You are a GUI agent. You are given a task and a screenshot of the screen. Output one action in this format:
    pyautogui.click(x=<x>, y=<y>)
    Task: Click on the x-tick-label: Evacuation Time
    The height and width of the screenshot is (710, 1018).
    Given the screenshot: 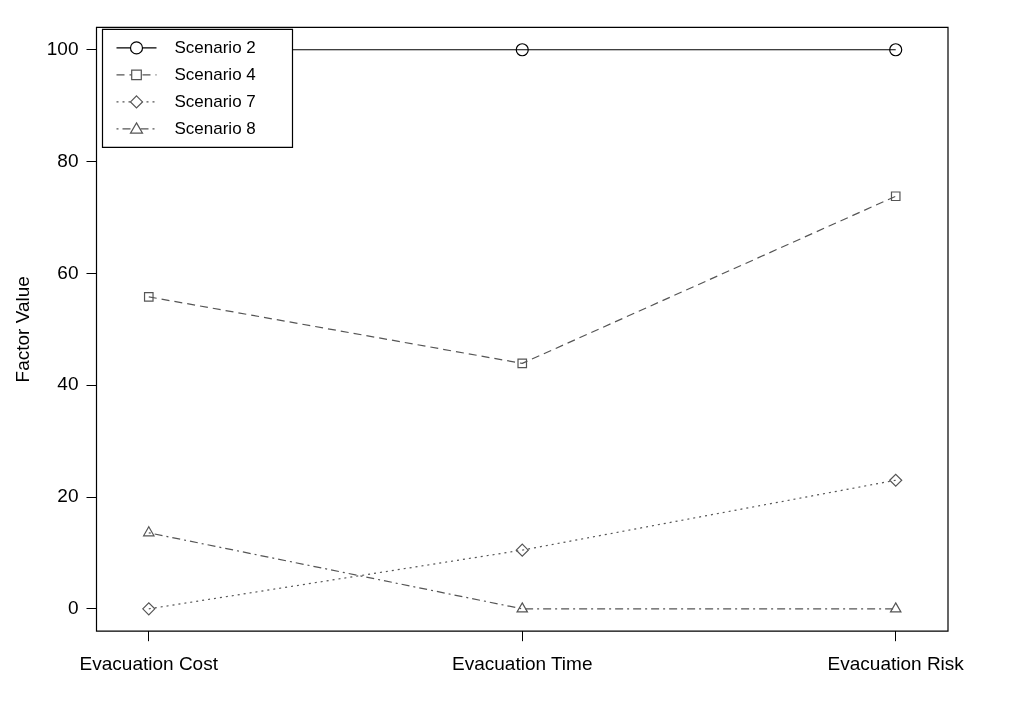 What is the action you would take?
    pyautogui.click(x=522, y=663)
    